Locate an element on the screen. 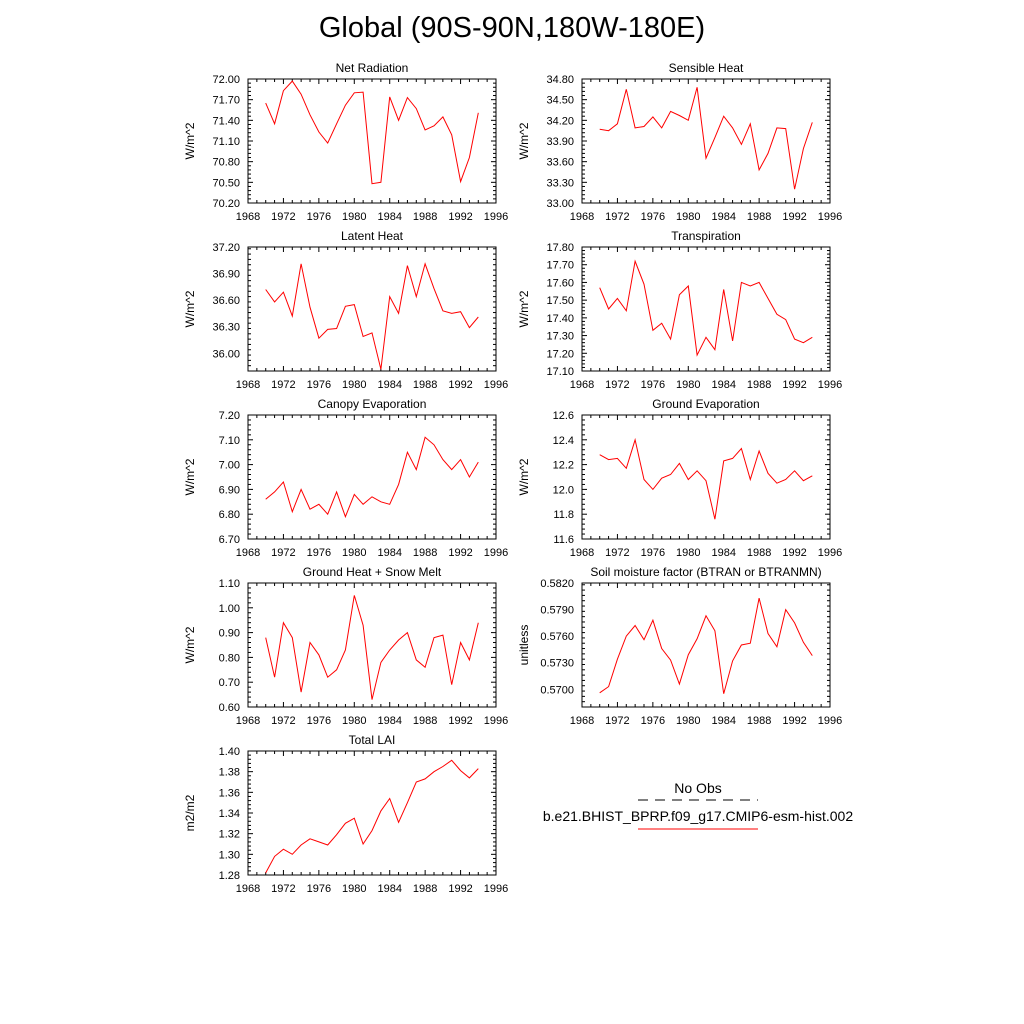 The width and height of the screenshot is (1024, 1024). y-tick-label: 1.32 is located at coordinates (229, 835).